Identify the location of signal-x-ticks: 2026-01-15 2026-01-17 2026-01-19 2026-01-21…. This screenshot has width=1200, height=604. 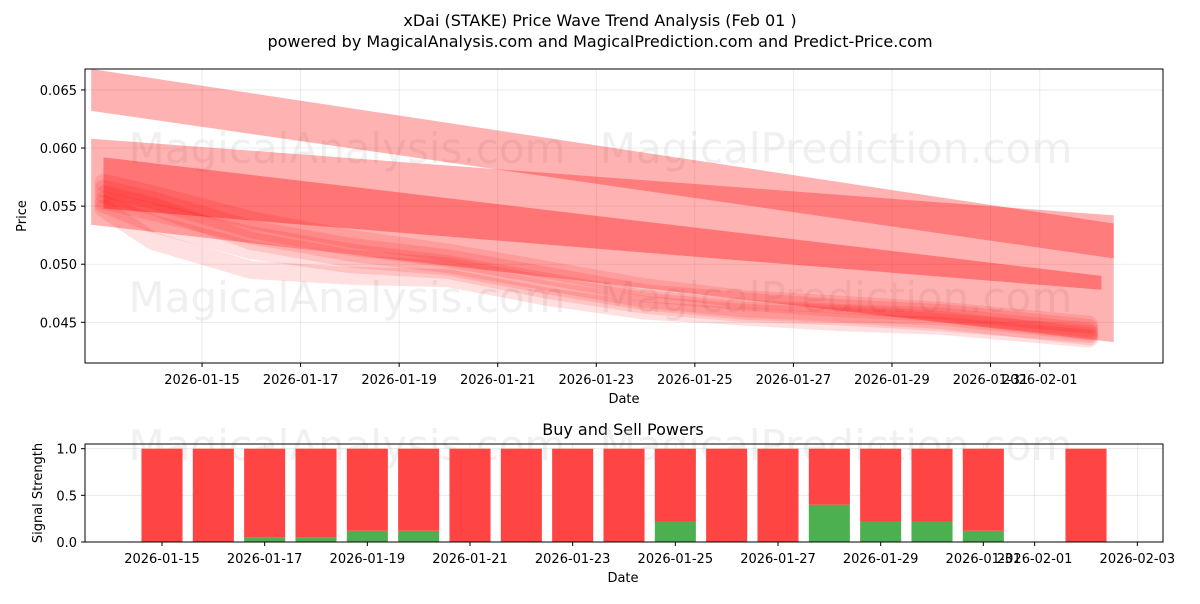
(649, 554).